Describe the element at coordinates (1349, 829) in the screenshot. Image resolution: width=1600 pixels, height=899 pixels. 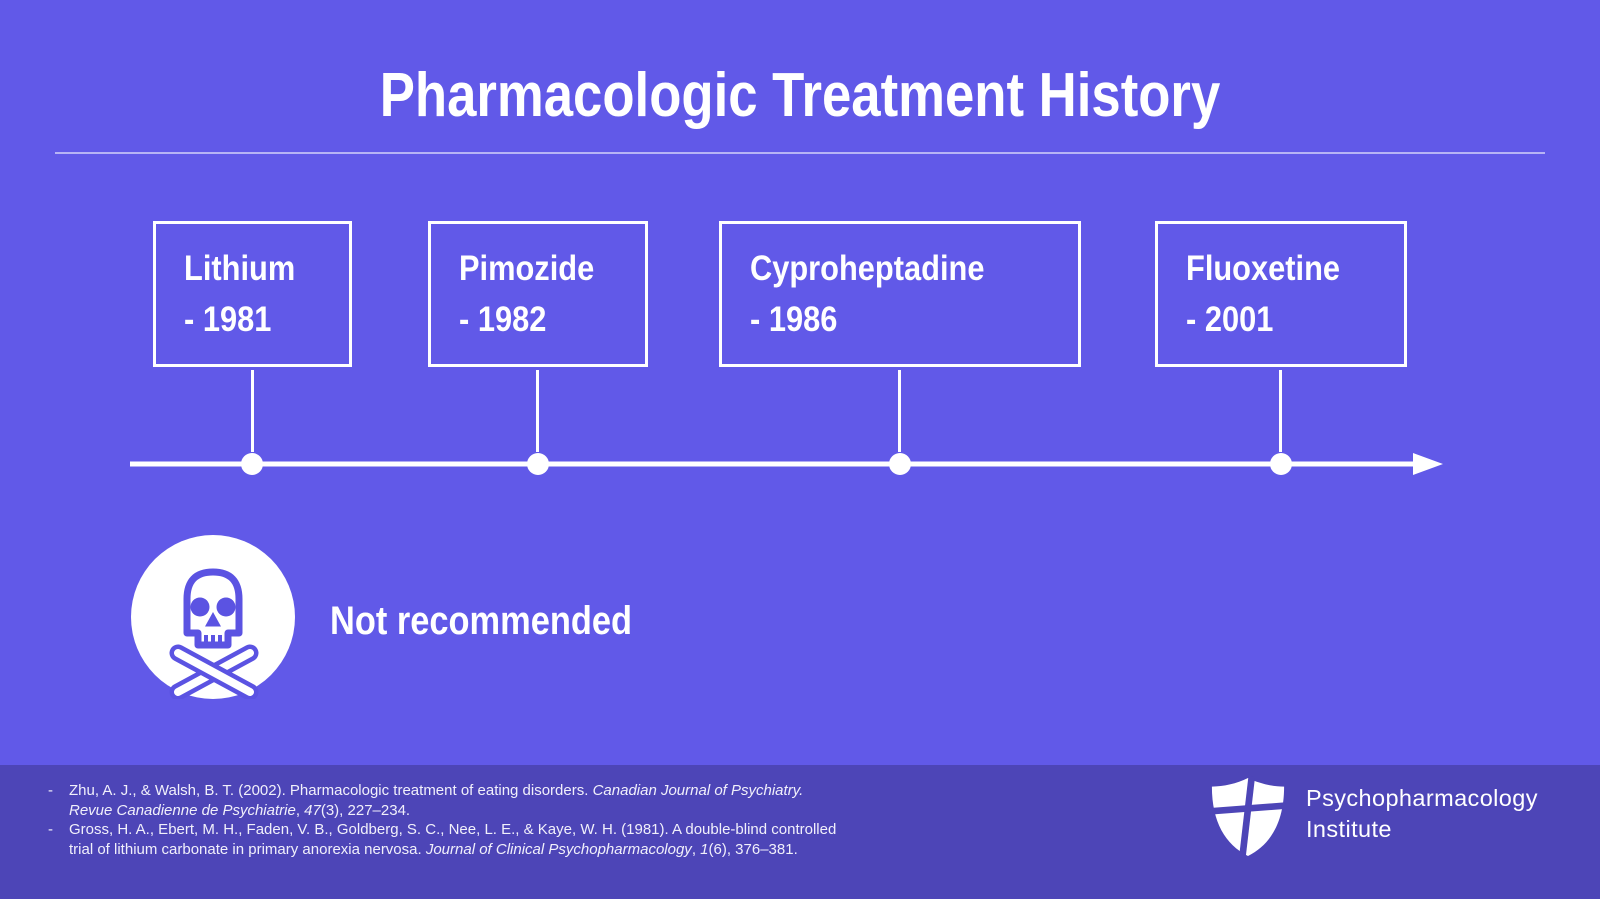
I see `brand-name-line2: Institute` at that location.